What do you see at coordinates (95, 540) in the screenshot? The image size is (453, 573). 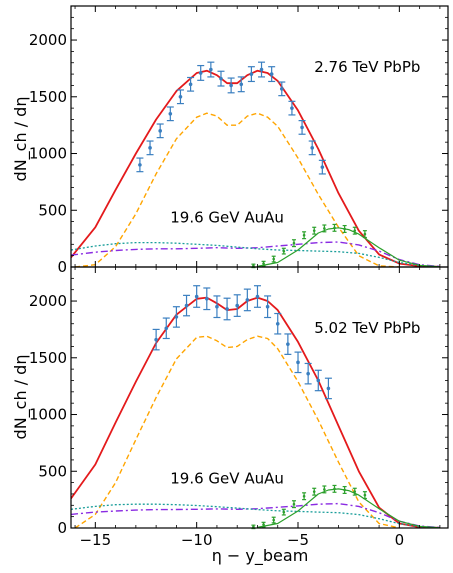 I see `xtick-label: −15` at bounding box center [95, 540].